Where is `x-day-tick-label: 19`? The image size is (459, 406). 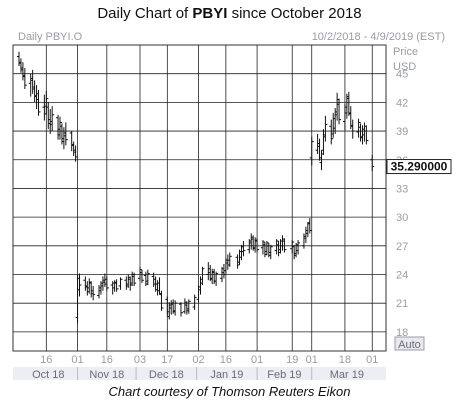
x-day-tick-label: 19 is located at coordinates (292, 360).